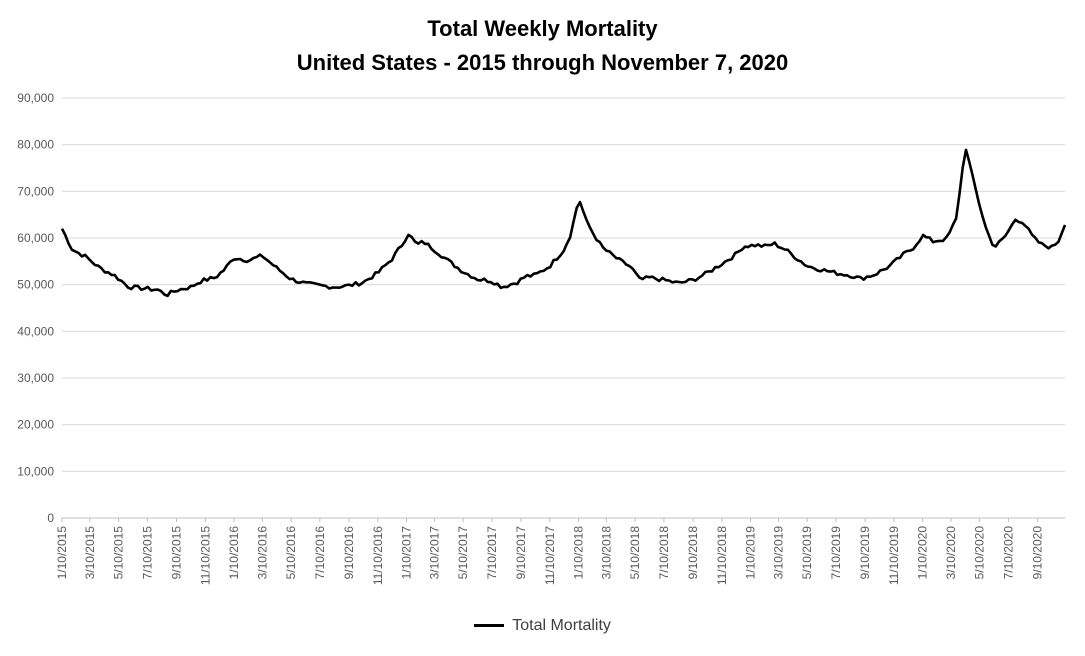  Describe the element at coordinates (90, 553) in the screenshot. I see `x-tick-label: 3/10/2015` at that location.